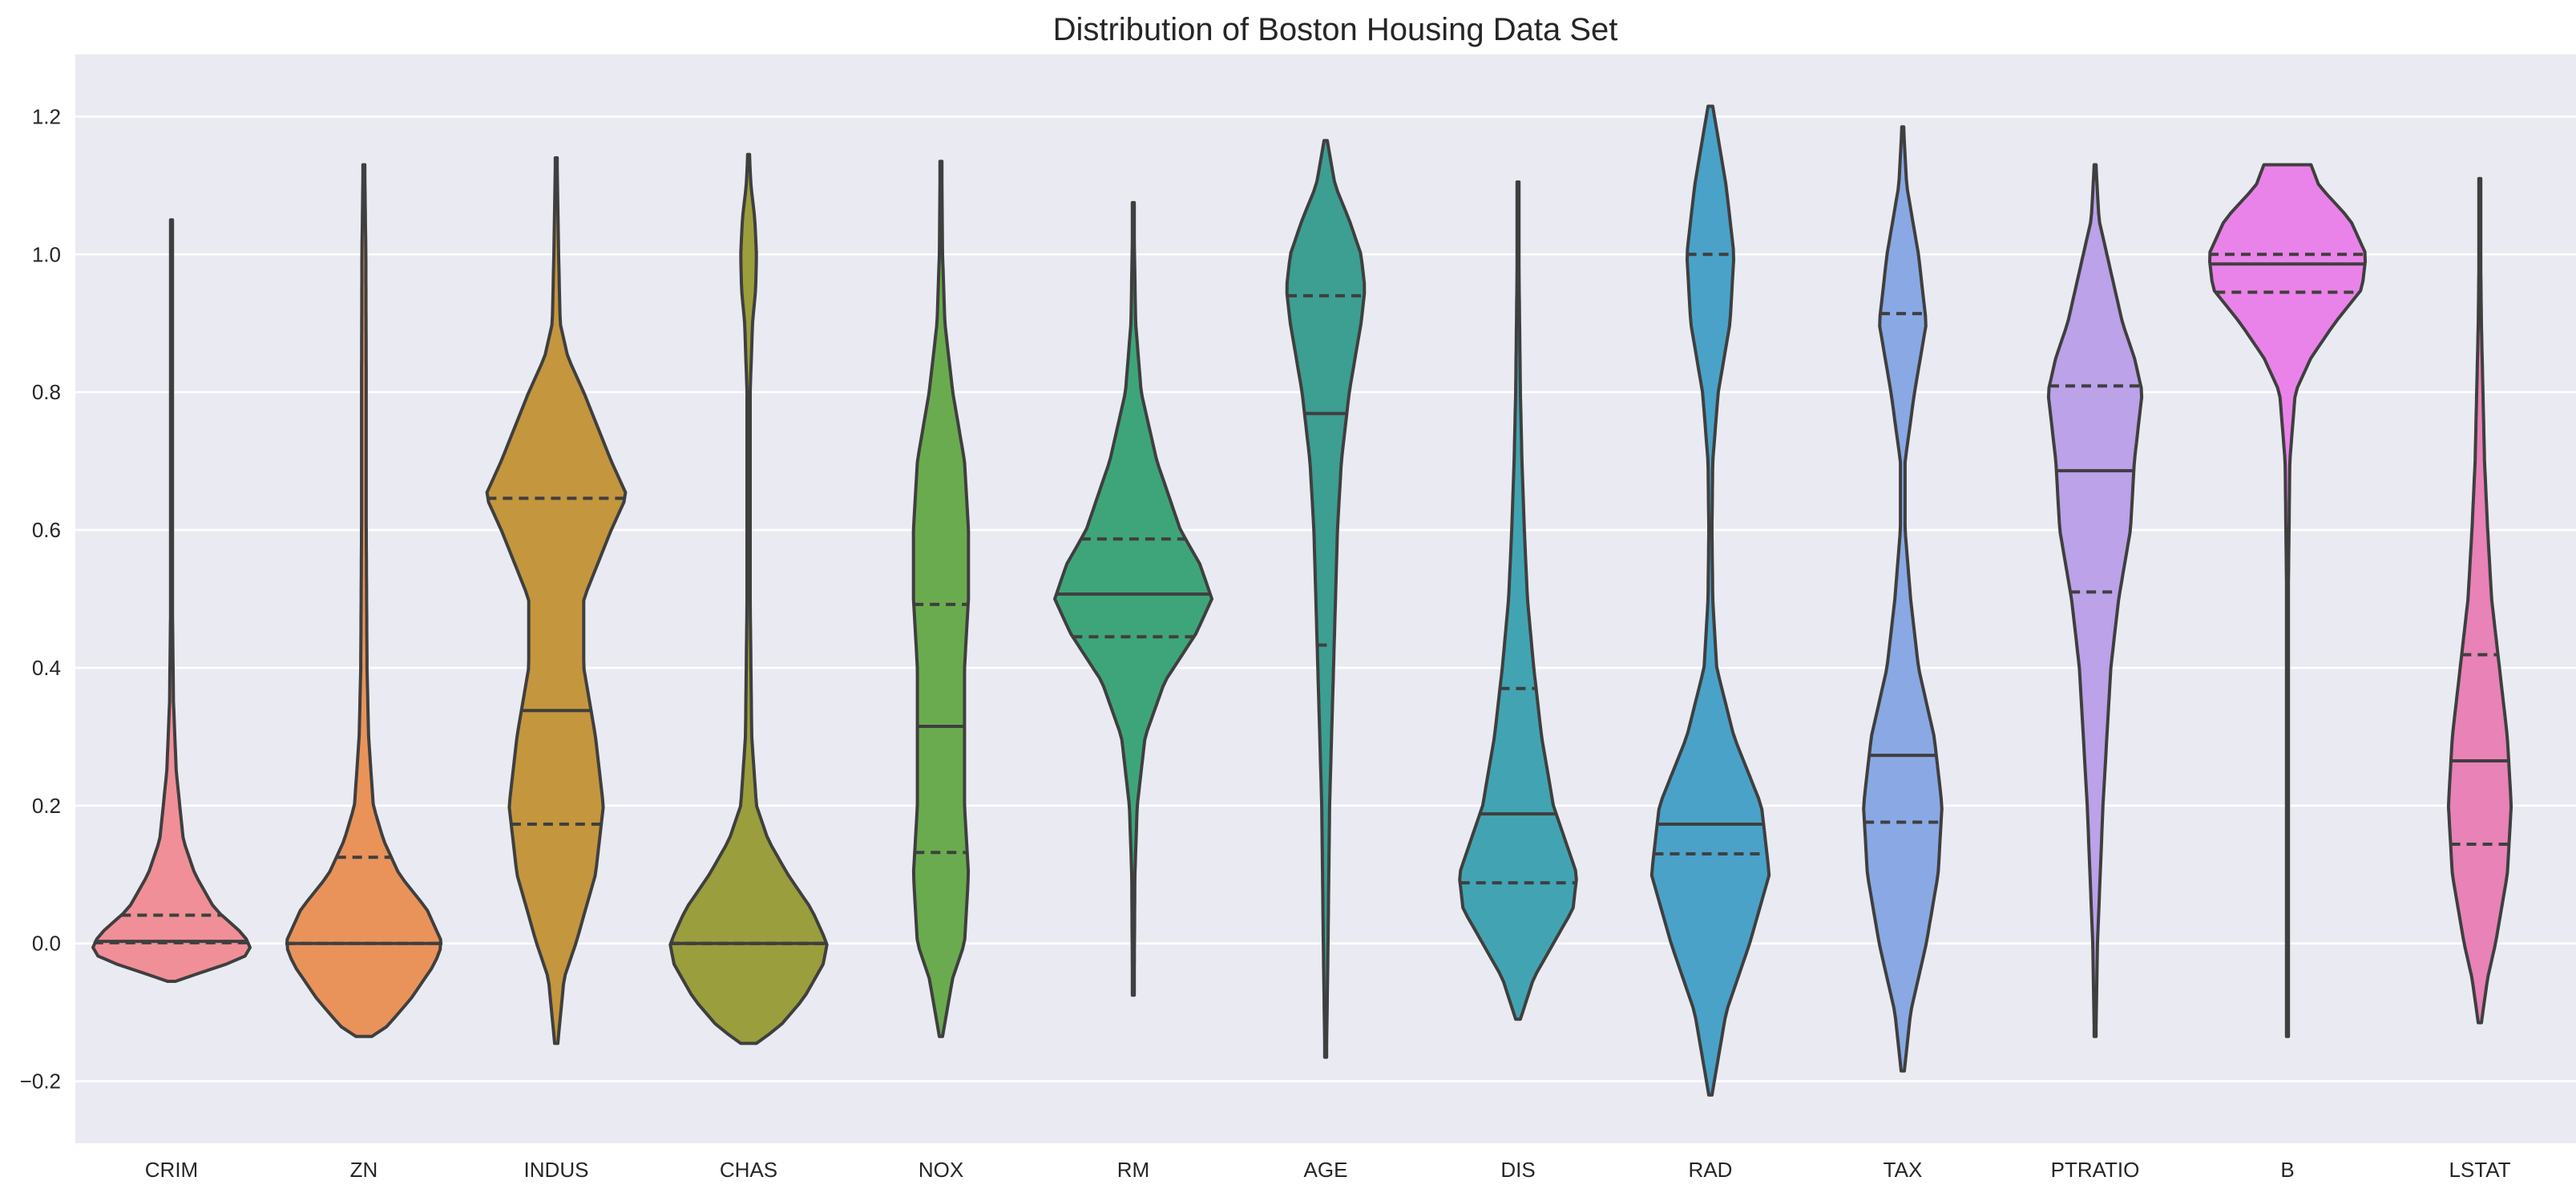  I want to click on x-tick-label: INDUS, so click(557, 1170).